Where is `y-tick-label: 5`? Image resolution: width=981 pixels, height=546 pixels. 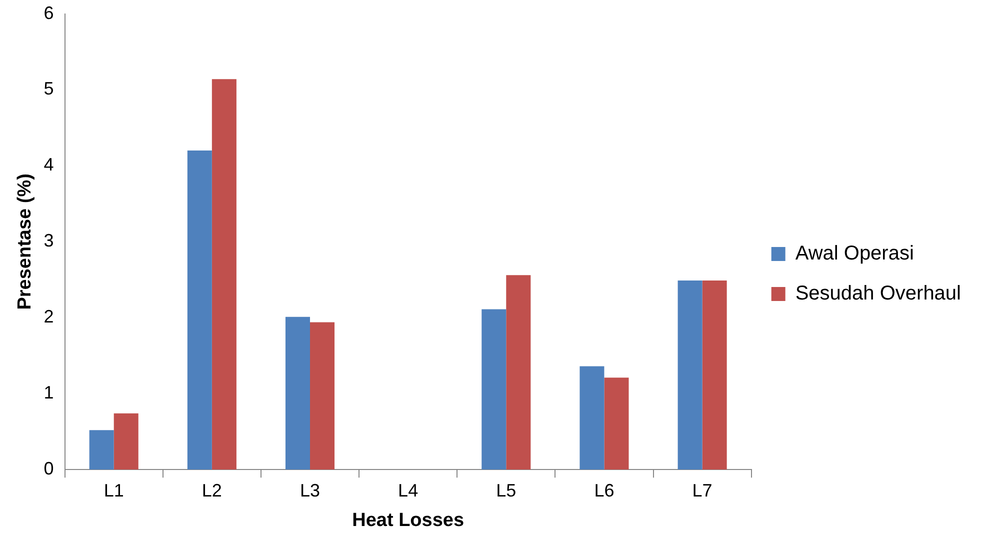
y-tick-label: 5 is located at coordinates (49, 88).